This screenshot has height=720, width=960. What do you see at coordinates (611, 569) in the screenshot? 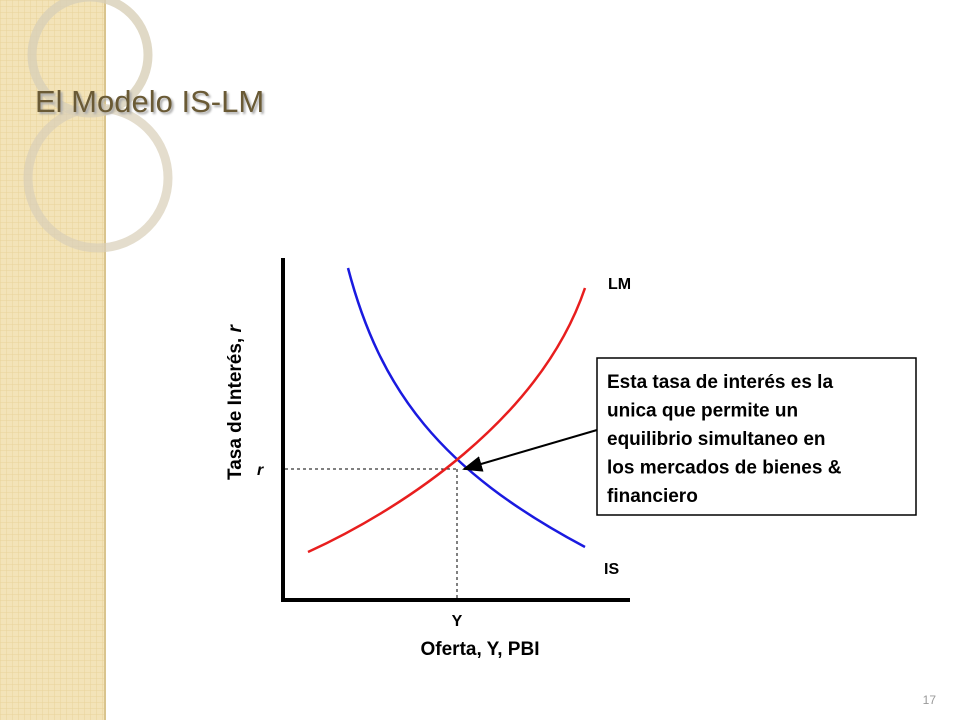
I see `curve-label: IS` at bounding box center [611, 569].